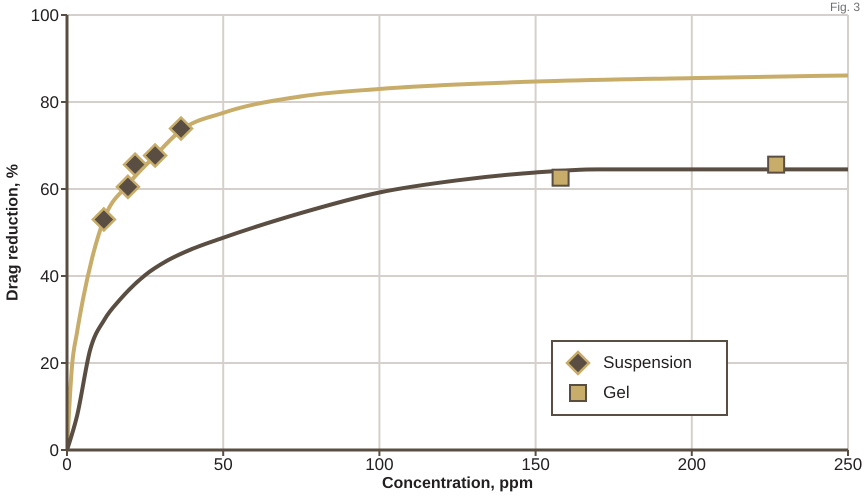  What do you see at coordinates (54, 450) in the screenshot?
I see `y-tick-label: 0` at bounding box center [54, 450].